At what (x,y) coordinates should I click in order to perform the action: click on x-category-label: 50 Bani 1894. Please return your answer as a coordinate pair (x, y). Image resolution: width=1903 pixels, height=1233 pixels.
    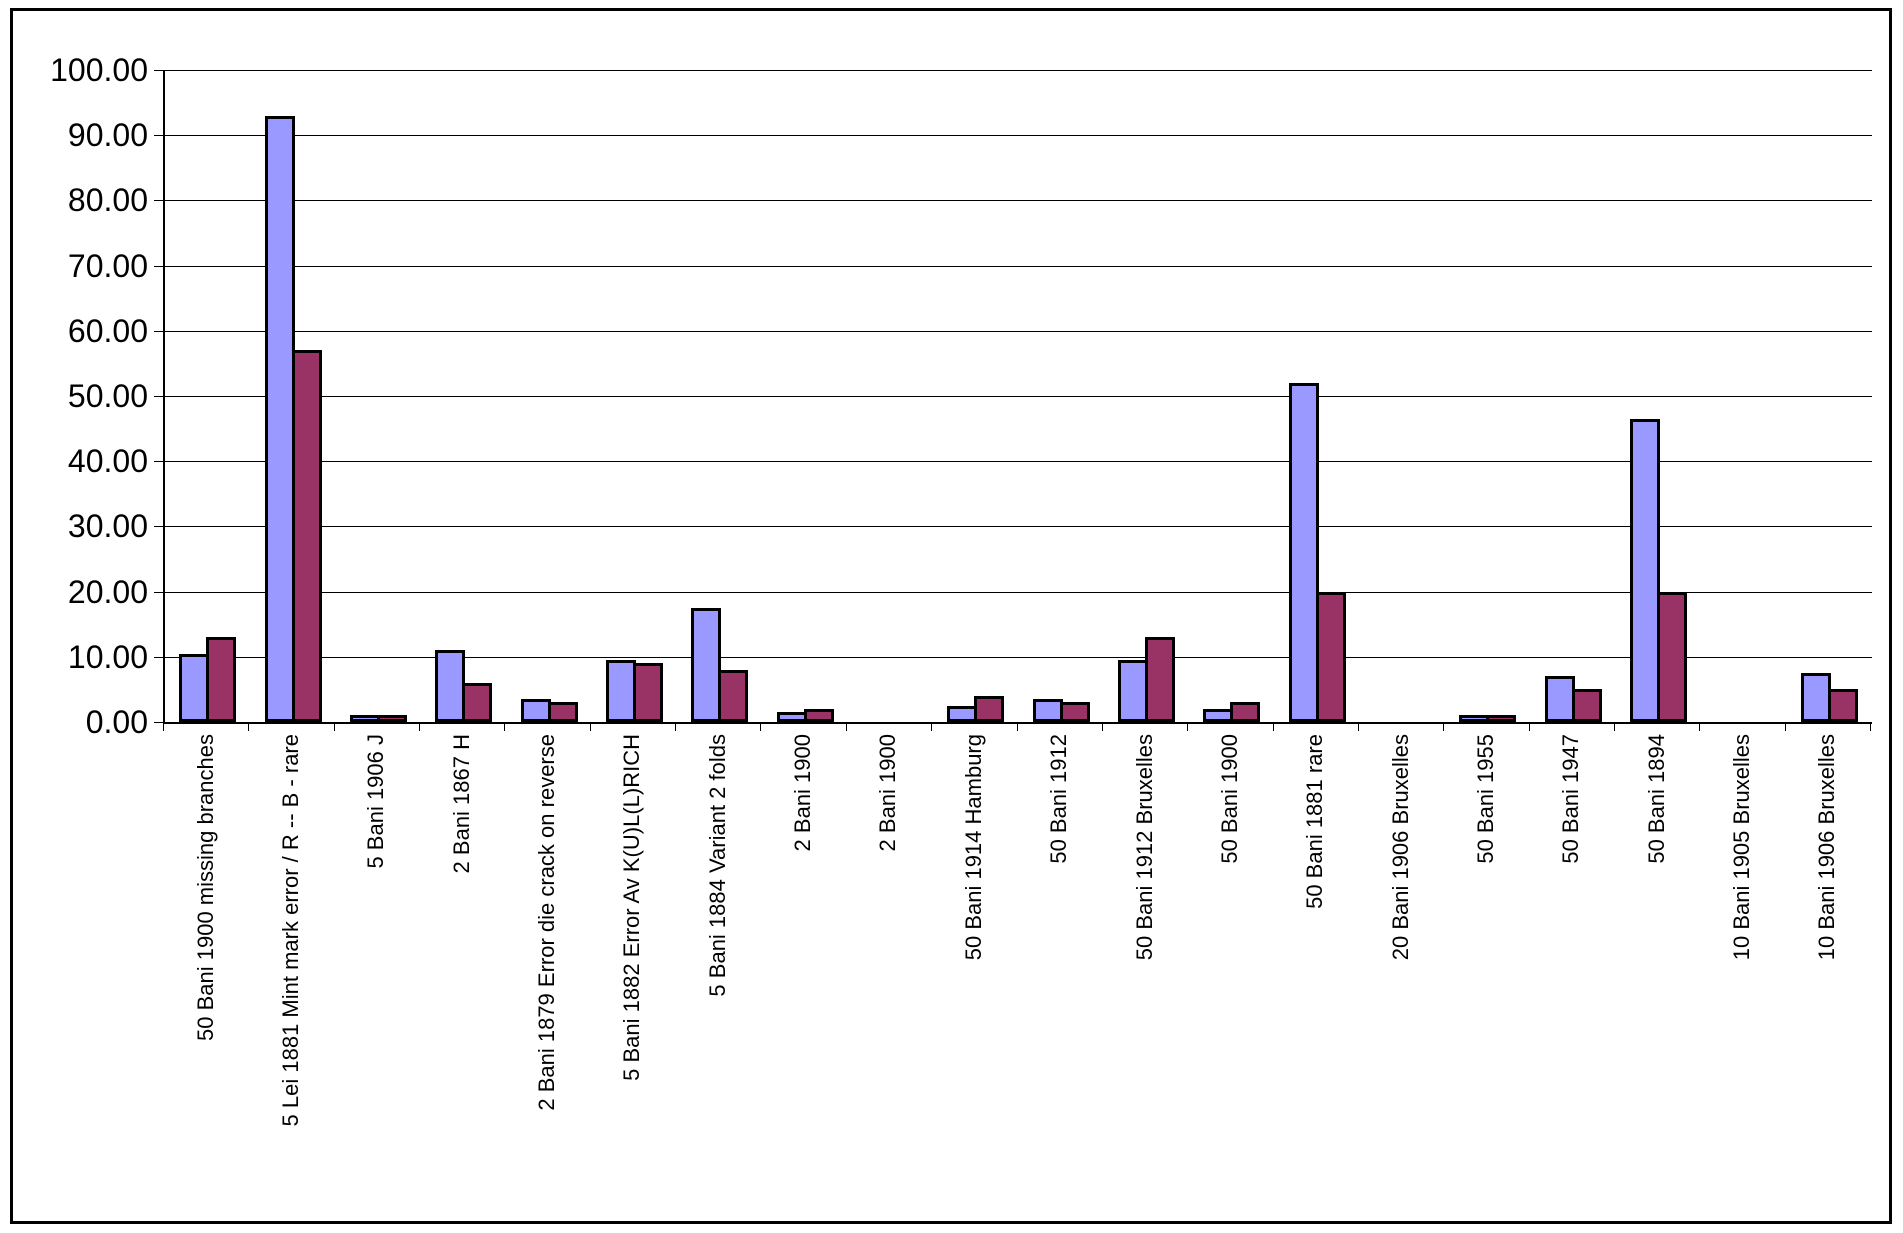
    Looking at the image, I should click on (1656, 799).